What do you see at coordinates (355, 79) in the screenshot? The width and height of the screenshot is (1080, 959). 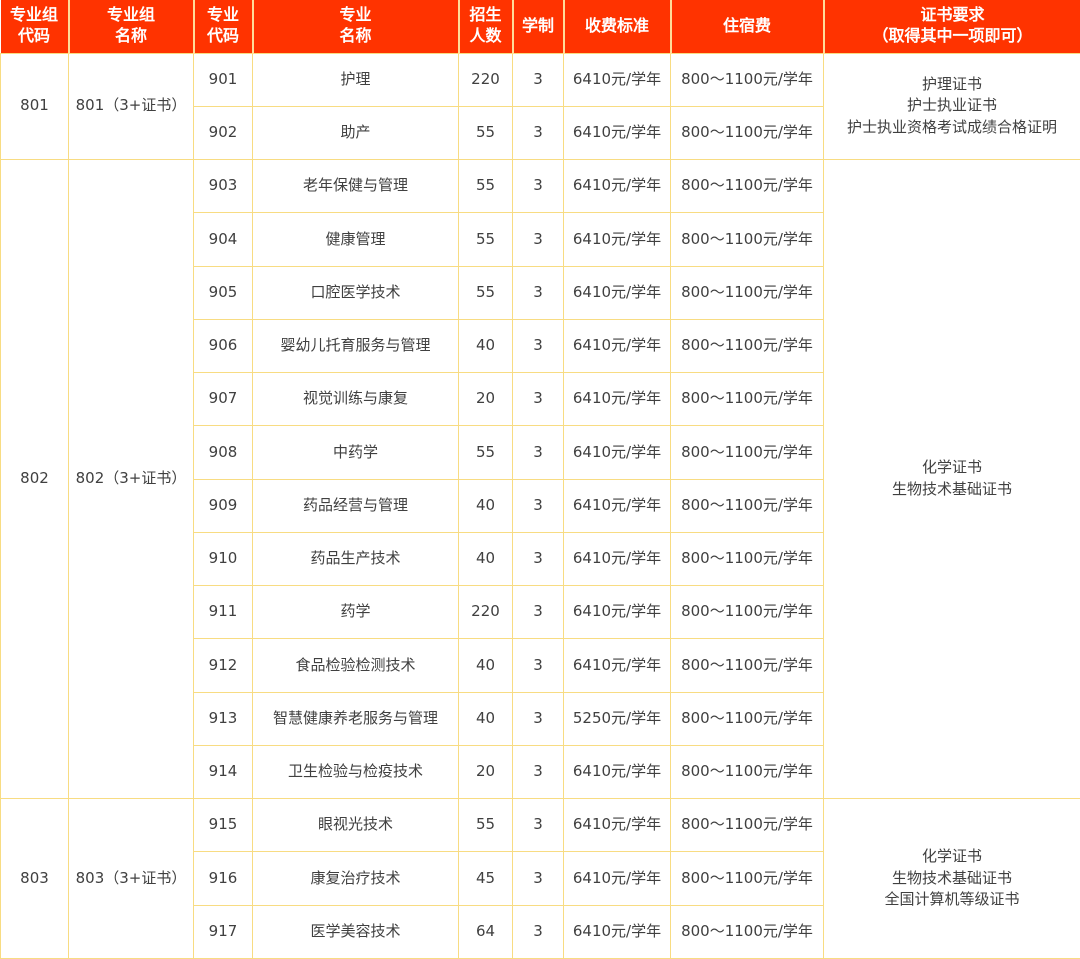 I see `major-name-cell: 护理` at bounding box center [355, 79].